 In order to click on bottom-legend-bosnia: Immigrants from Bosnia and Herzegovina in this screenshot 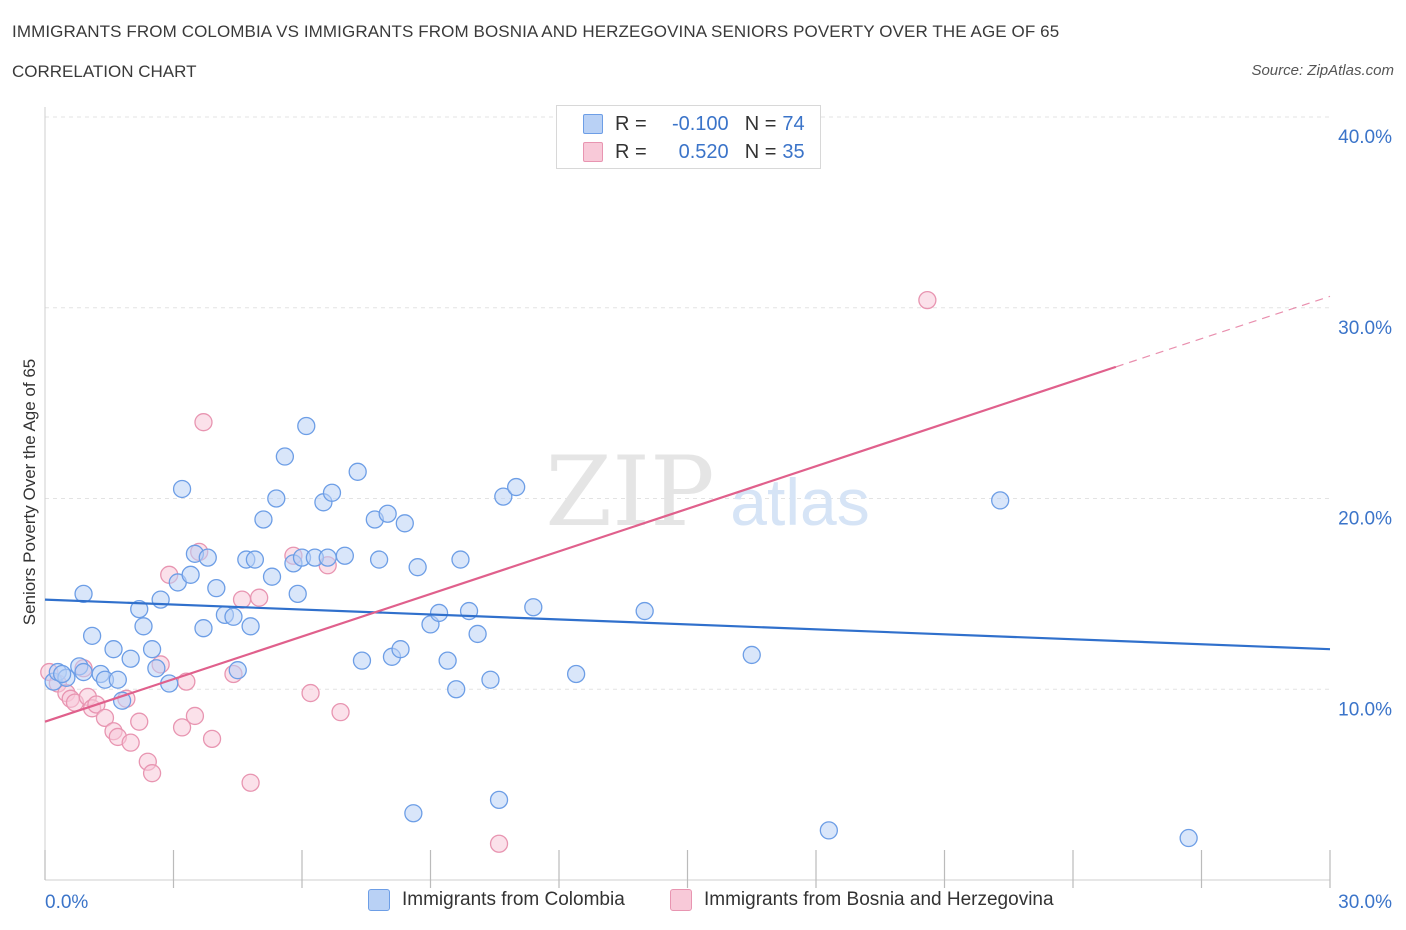, I will do `click(862, 900)`.